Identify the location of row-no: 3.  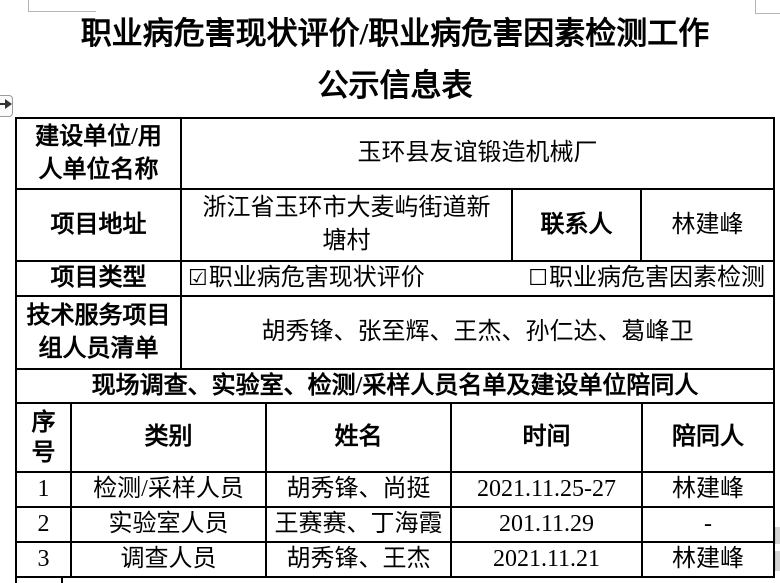
(44, 559).